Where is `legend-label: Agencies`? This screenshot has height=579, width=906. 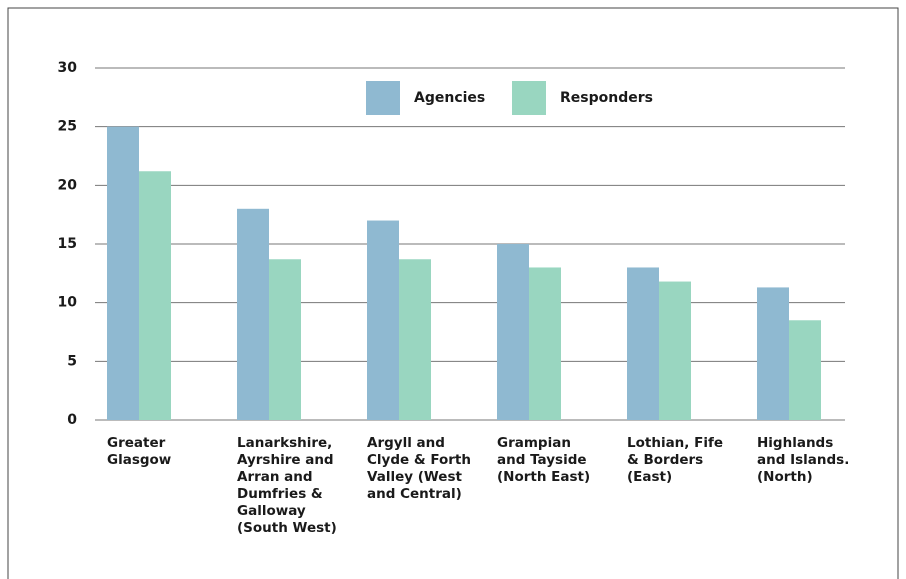 legend-label: Agencies is located at coordinates (449, 98).